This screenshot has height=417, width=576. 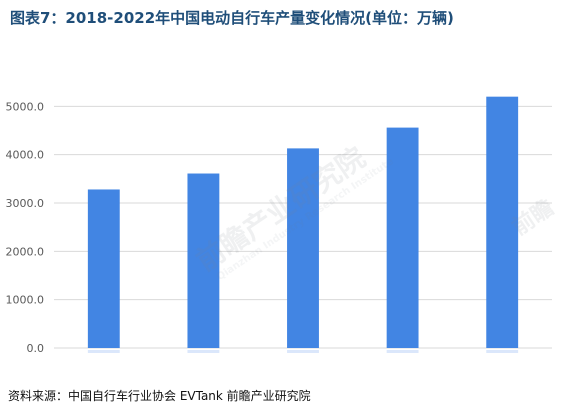 I want to click on y-tick-label: 3000.0, so click(x=25, y=203).